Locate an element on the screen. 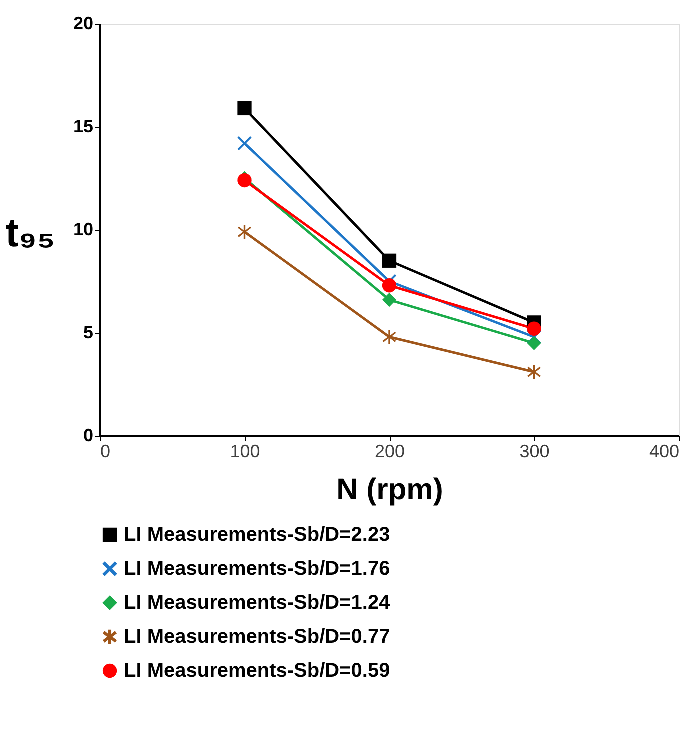  legend-label: LI Measurements-Sb/D=1.24 is located at coordinates (258, 603).